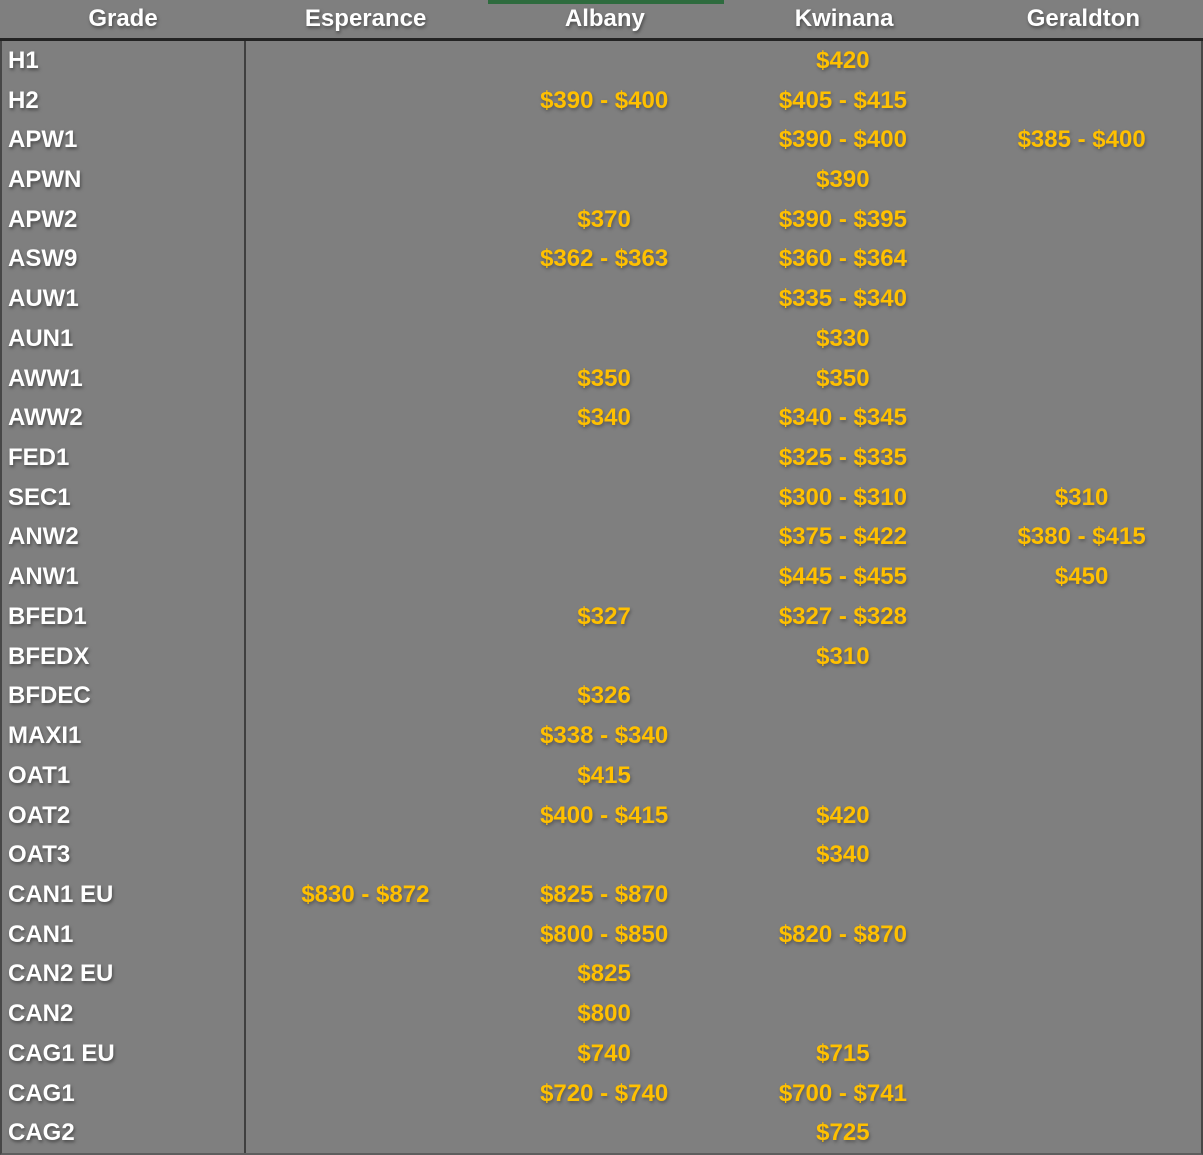  Describe the element at coordinates (123, 18) in the screenshot. I see `column-header-grade: Grade` at that location.